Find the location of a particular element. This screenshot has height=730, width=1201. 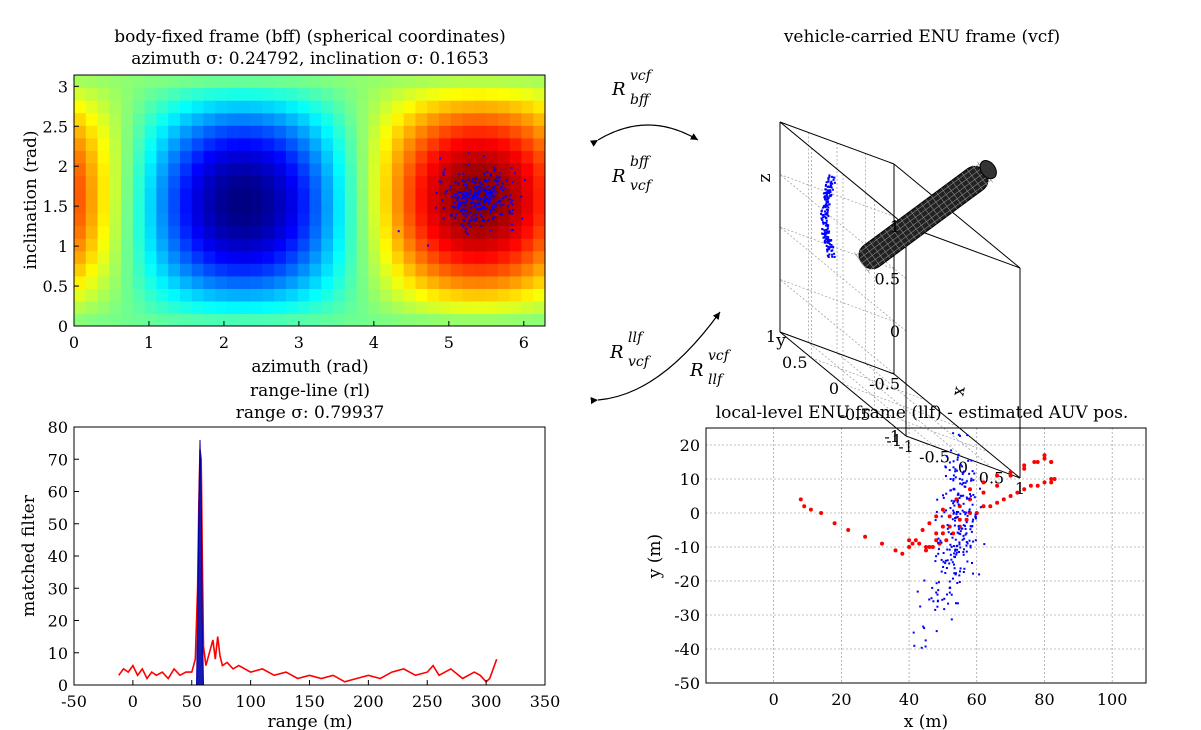

vehicle-body-nose is located at coordinates (988, 170).